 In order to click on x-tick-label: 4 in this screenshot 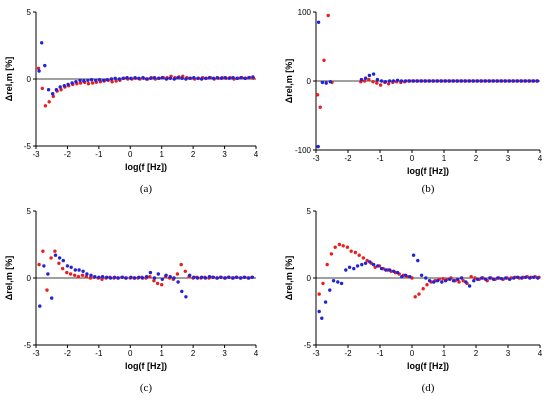, I will do `click(540, 158)`.